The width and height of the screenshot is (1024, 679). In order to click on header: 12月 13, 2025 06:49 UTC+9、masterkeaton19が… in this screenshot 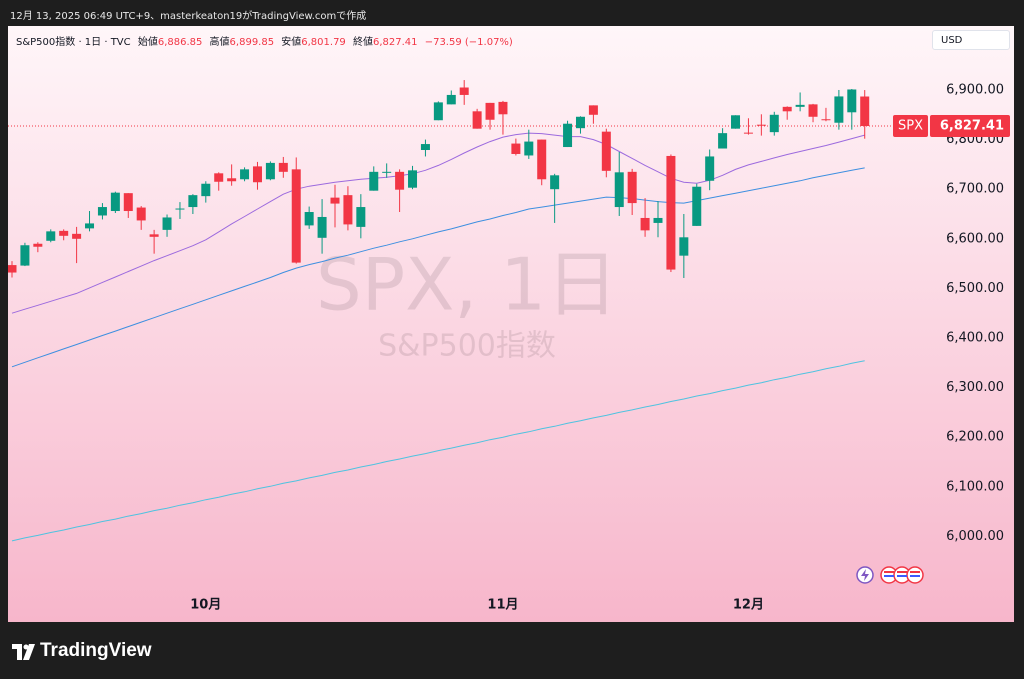, I will do `click(188, 16)`.